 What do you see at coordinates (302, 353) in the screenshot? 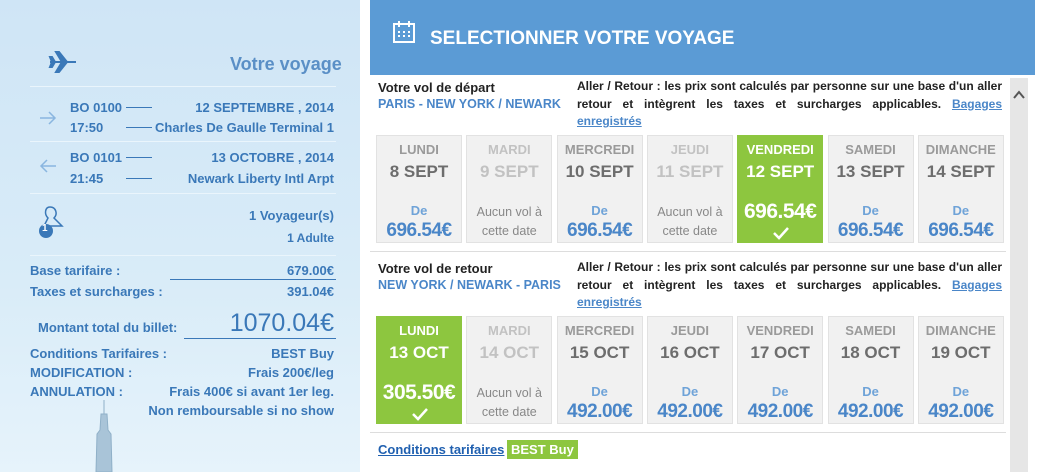
I see `condition-value: BEST Buy` at bounding box center [302, 353].